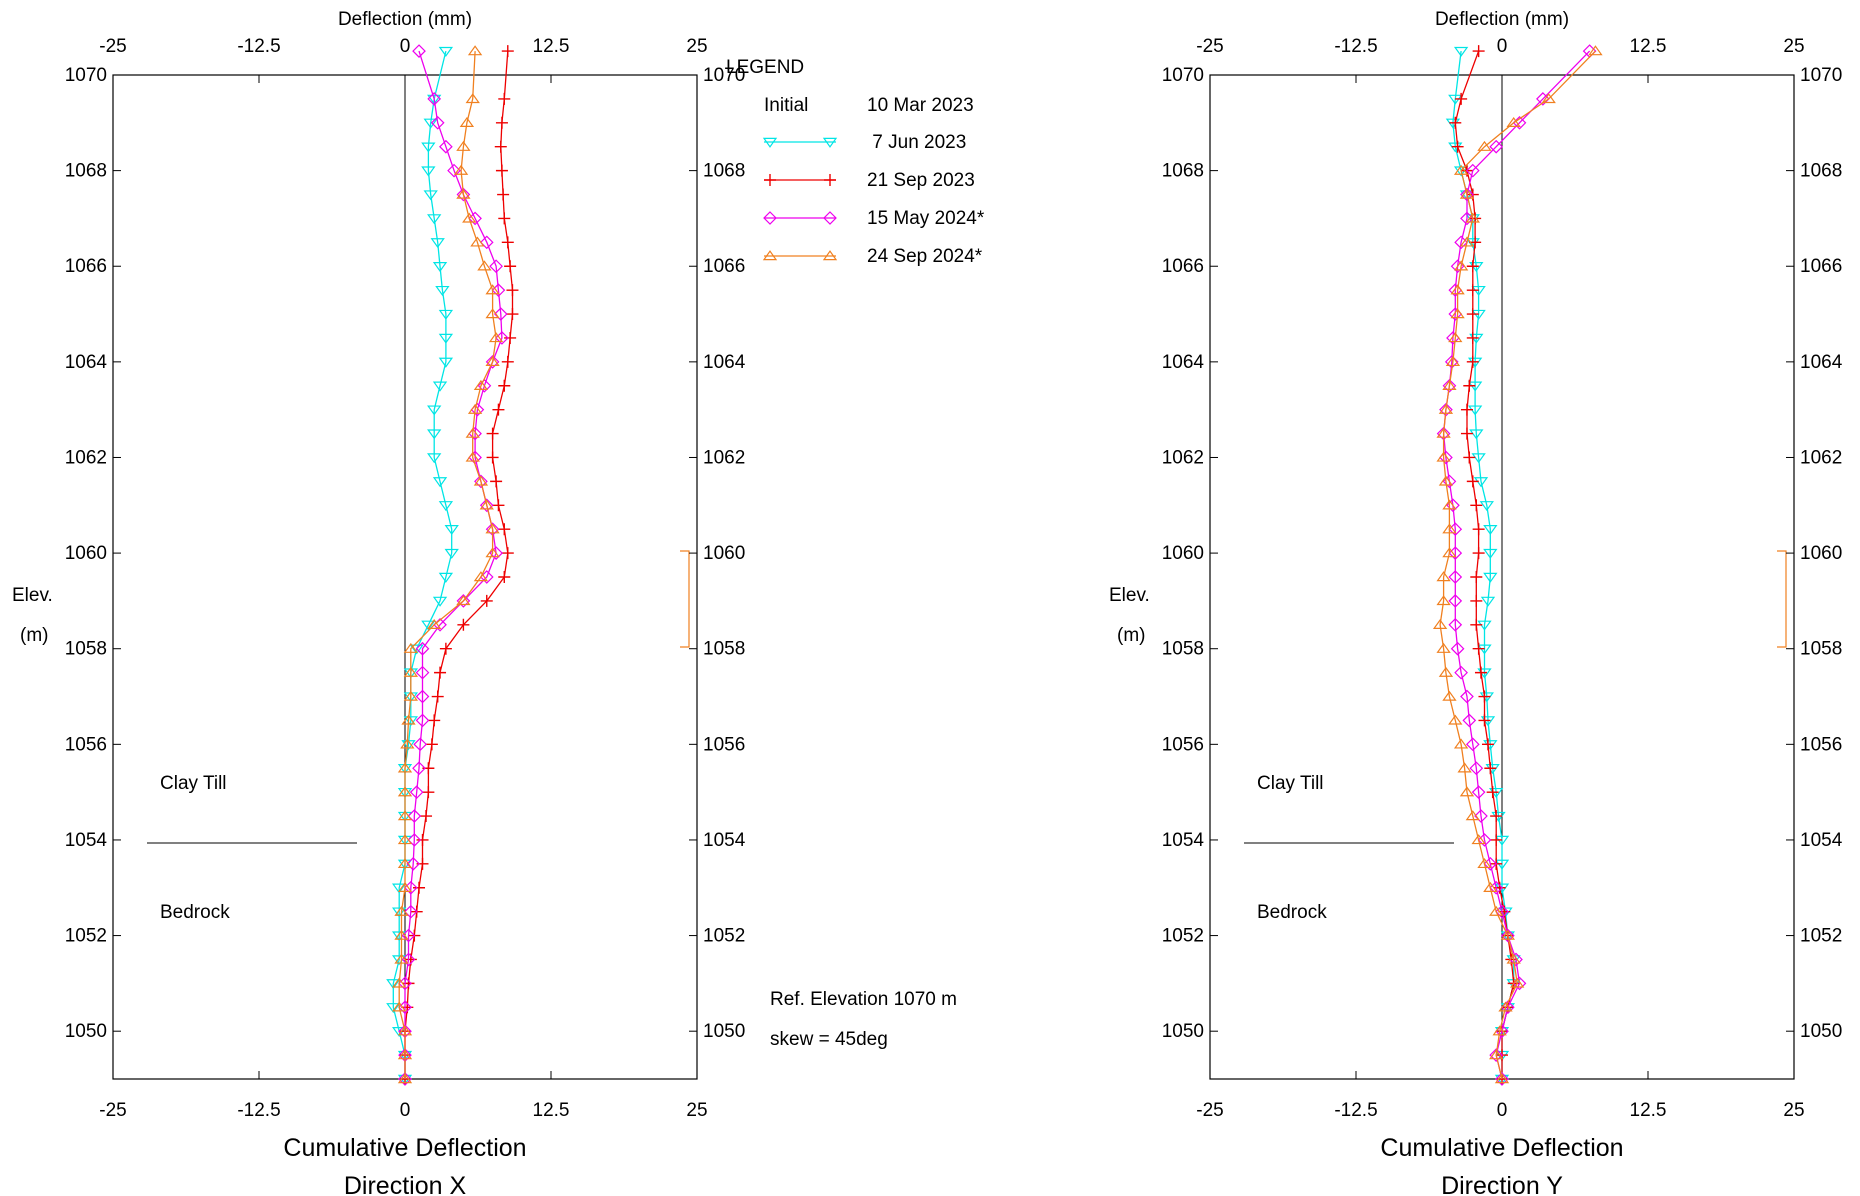 Image resolution: width=1860 pixels, height=1196 pixels. Describe the element at coordinates (1821, 457) in the screenshot. I see `y-tick-label-right: 1062` at that location.